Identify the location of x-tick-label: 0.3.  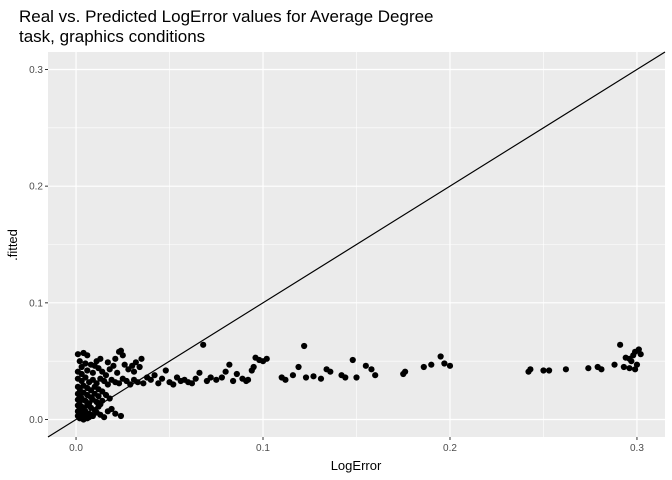
(637, 448).